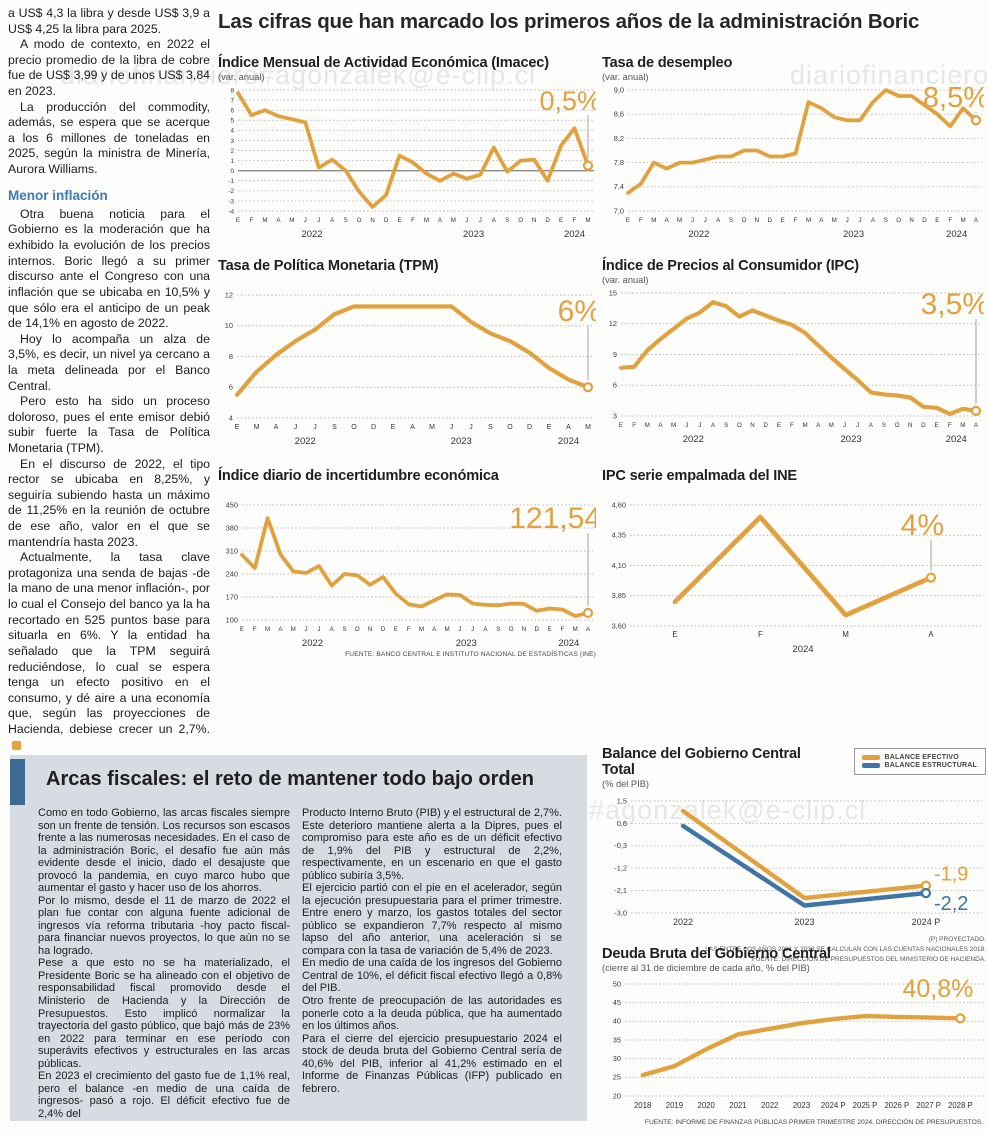  I want to click on svg-text: 4,10, so click(619, 565).